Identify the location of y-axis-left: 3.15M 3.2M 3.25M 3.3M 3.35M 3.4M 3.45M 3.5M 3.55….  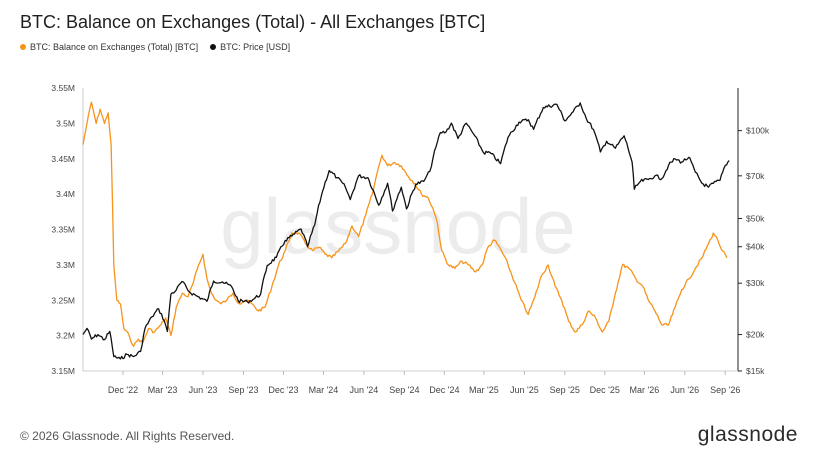
(63, 229).